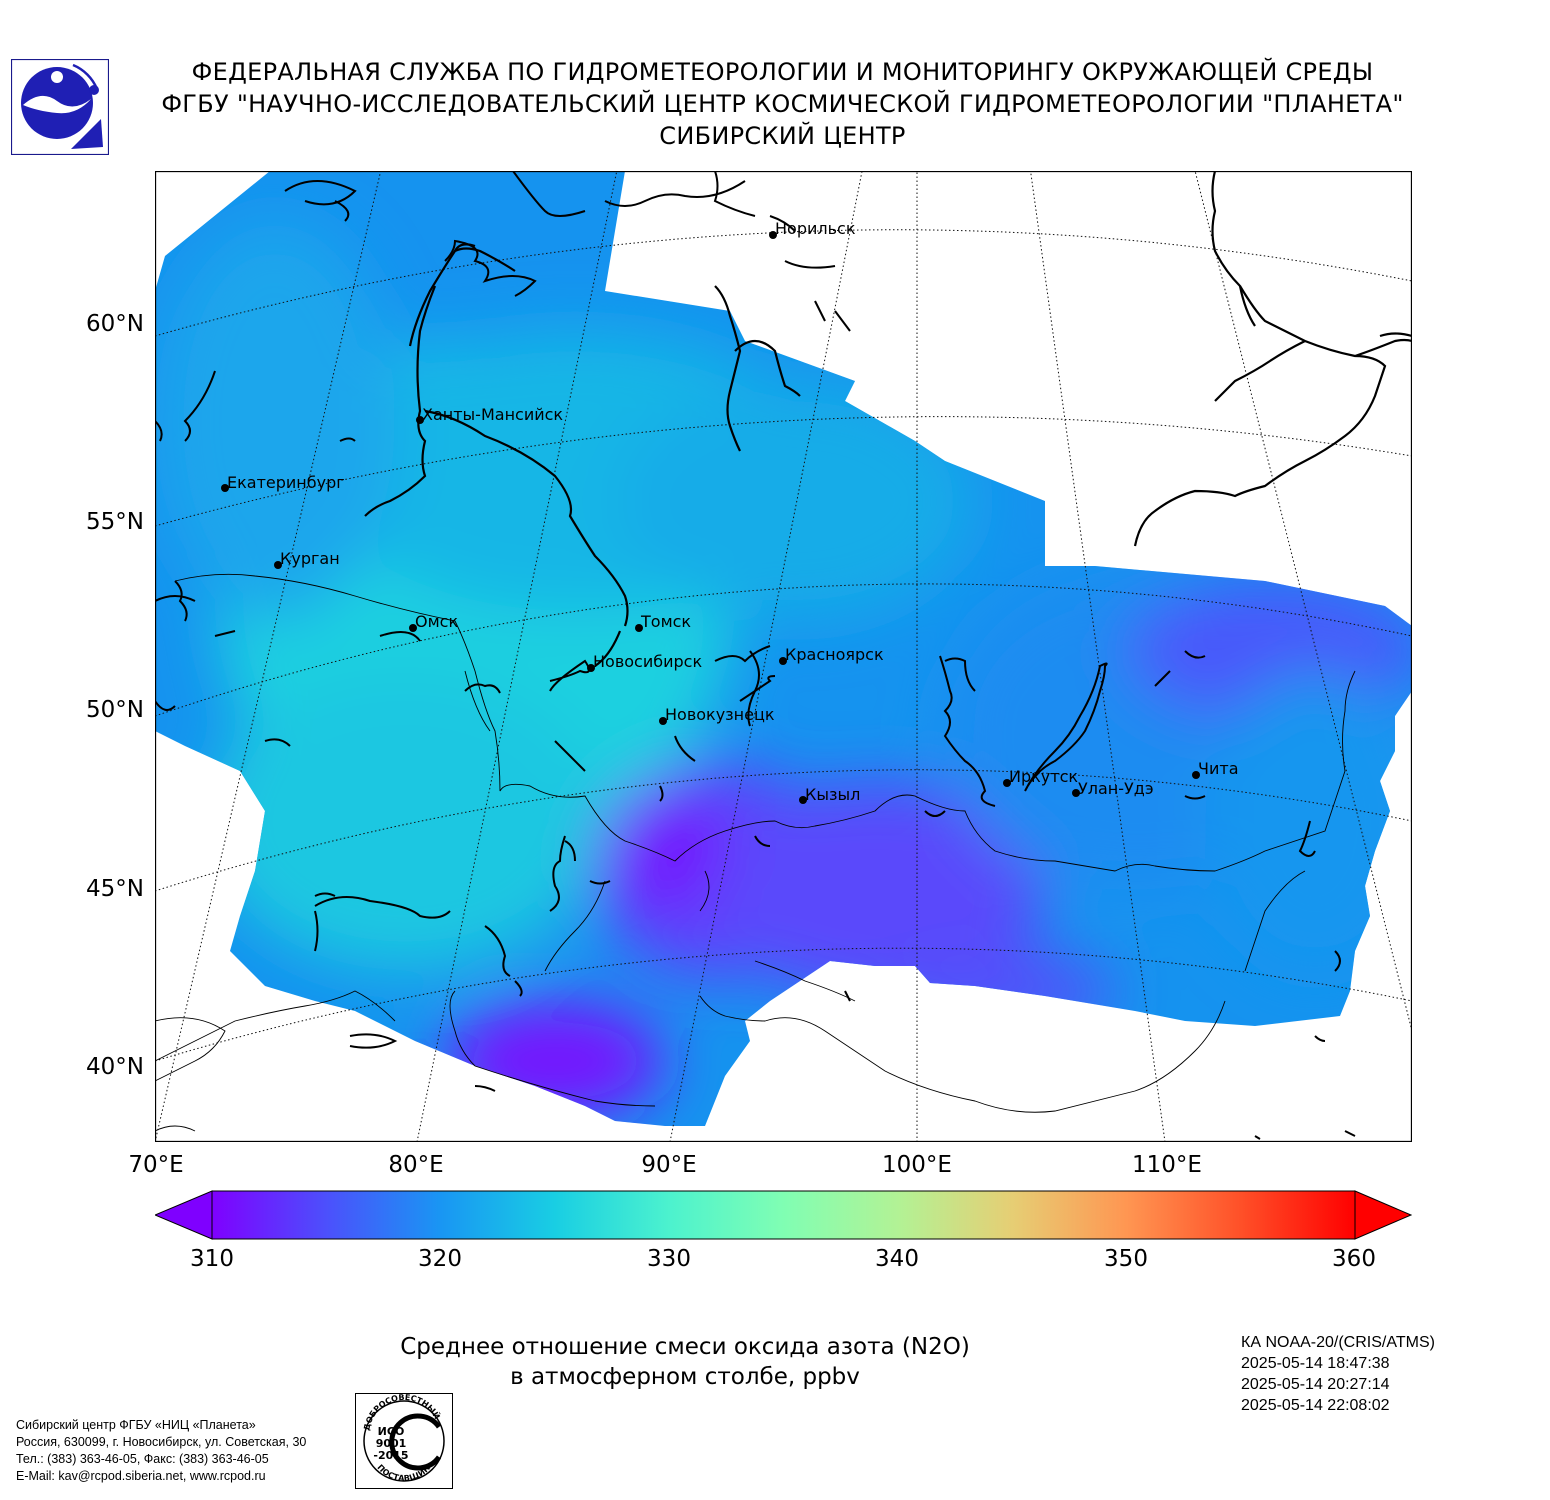 Image resolution: width=1550 pixels, height=1500 pixels. I want to click on svg-text: Красноярск, so click(834, 654).